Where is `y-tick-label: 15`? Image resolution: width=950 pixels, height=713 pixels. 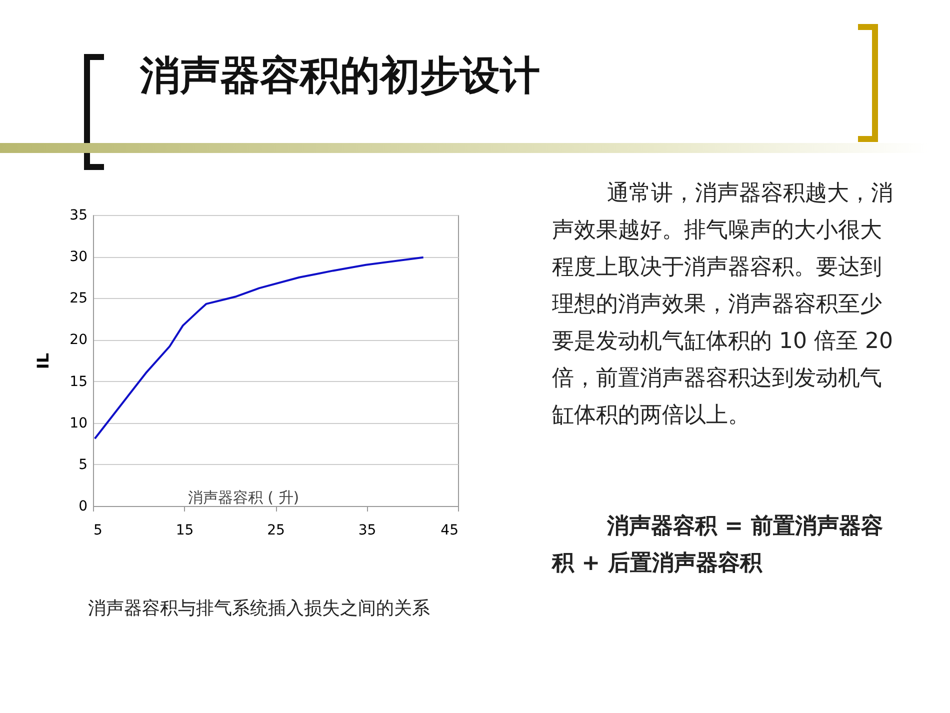 y-tick-label: 15 is located at coordinates (79, 382).